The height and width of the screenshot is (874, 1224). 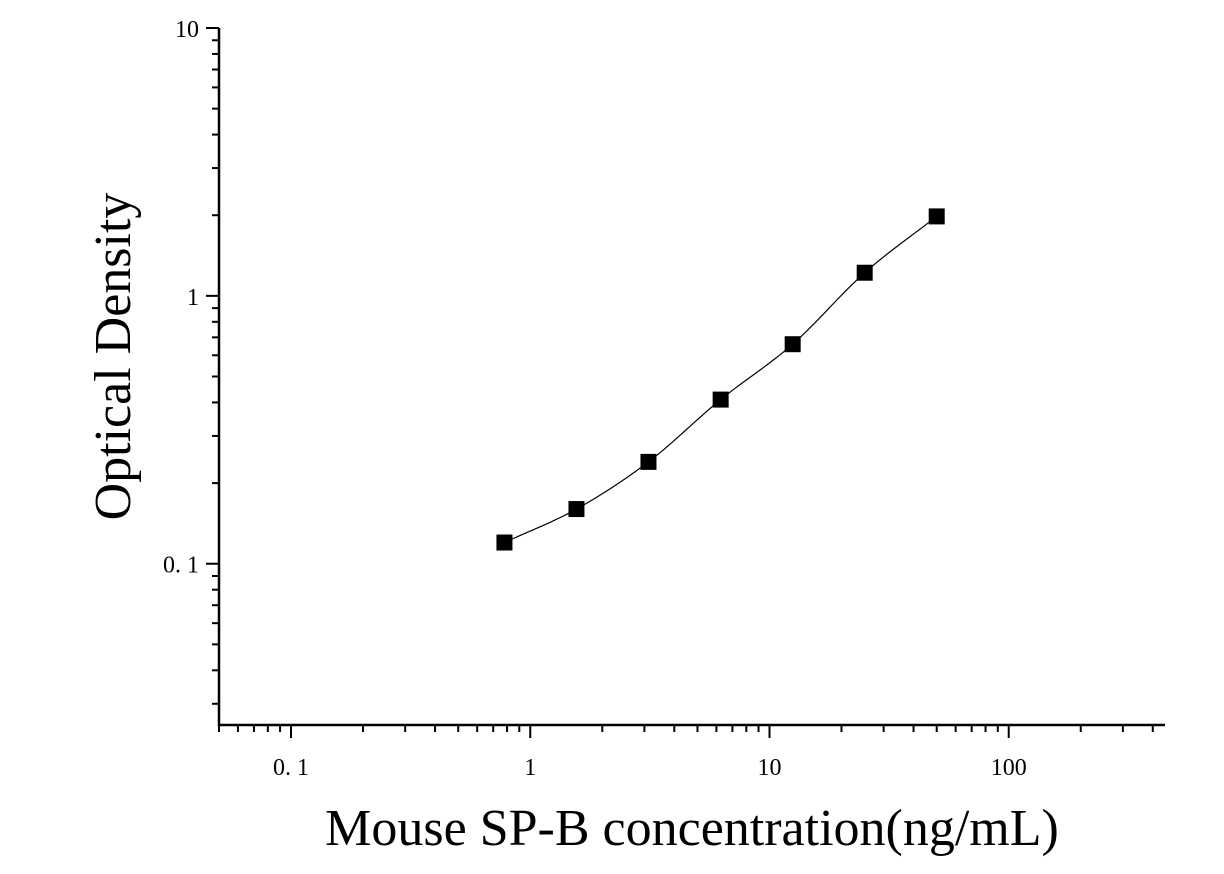 What do you see at coordinates (187, 30) in the screenshot?
I see `y-tick-label: 10` at bounding box center [187, 30].